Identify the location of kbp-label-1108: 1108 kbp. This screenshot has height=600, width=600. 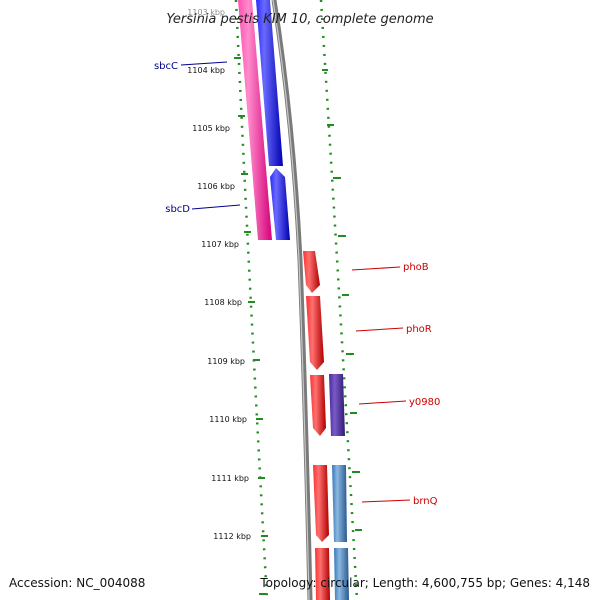
(223, 302).